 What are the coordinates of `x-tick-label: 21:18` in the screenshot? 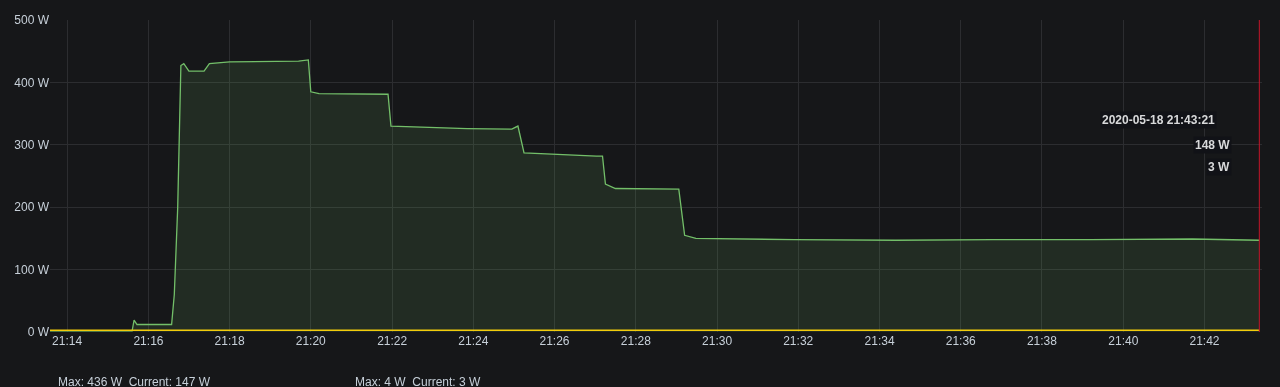 It's located at (229, 341).